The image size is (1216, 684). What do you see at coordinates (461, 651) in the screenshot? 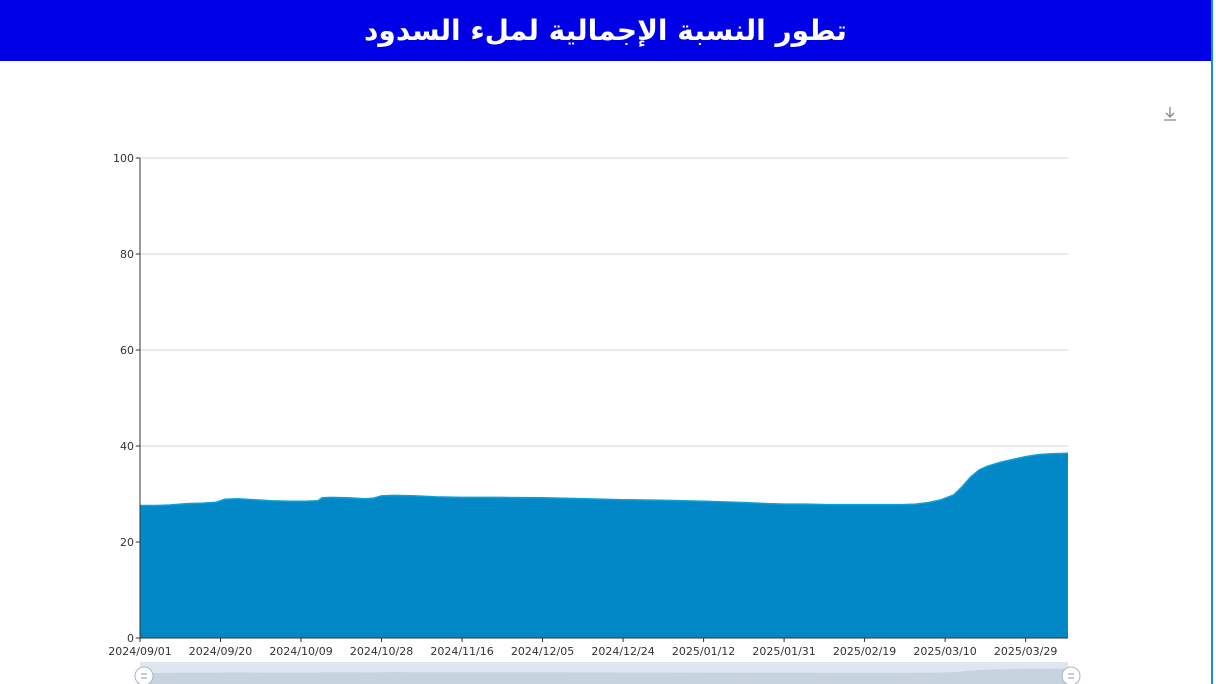
I see `x-tick-label: 2024/11/16` at bounding box center [461, 651].